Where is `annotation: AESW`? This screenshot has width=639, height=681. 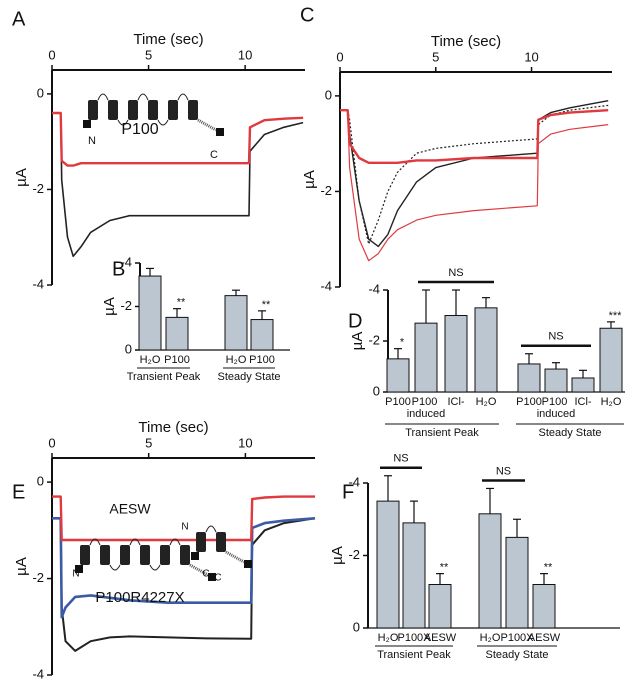 annotation: AESW is located at coordinates (130, 509).